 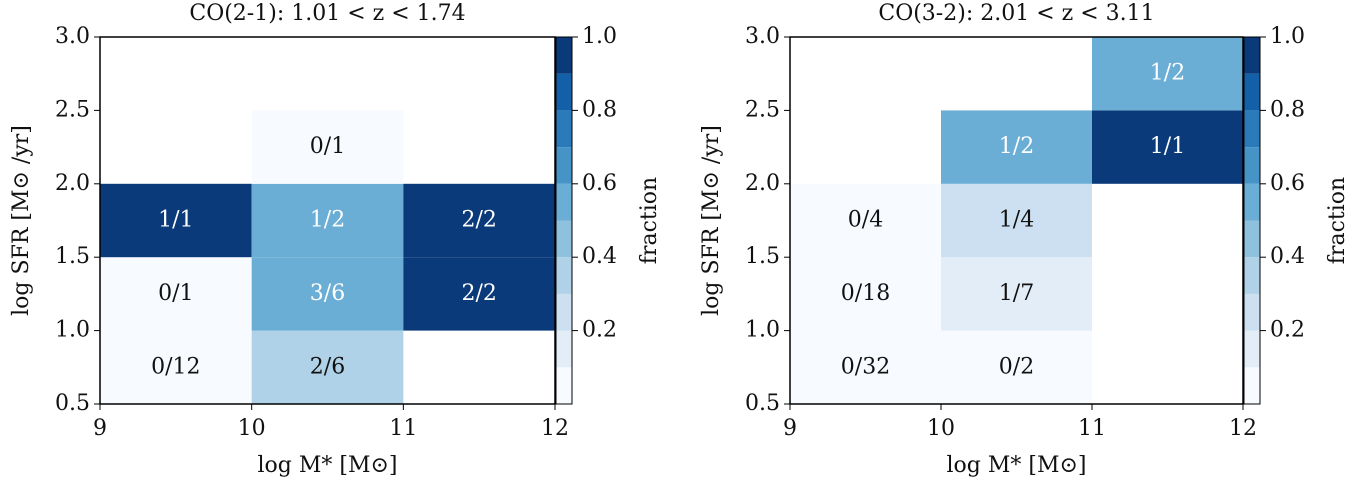 I want to click on cell-label: 0/18, so click(x=865, y=293).